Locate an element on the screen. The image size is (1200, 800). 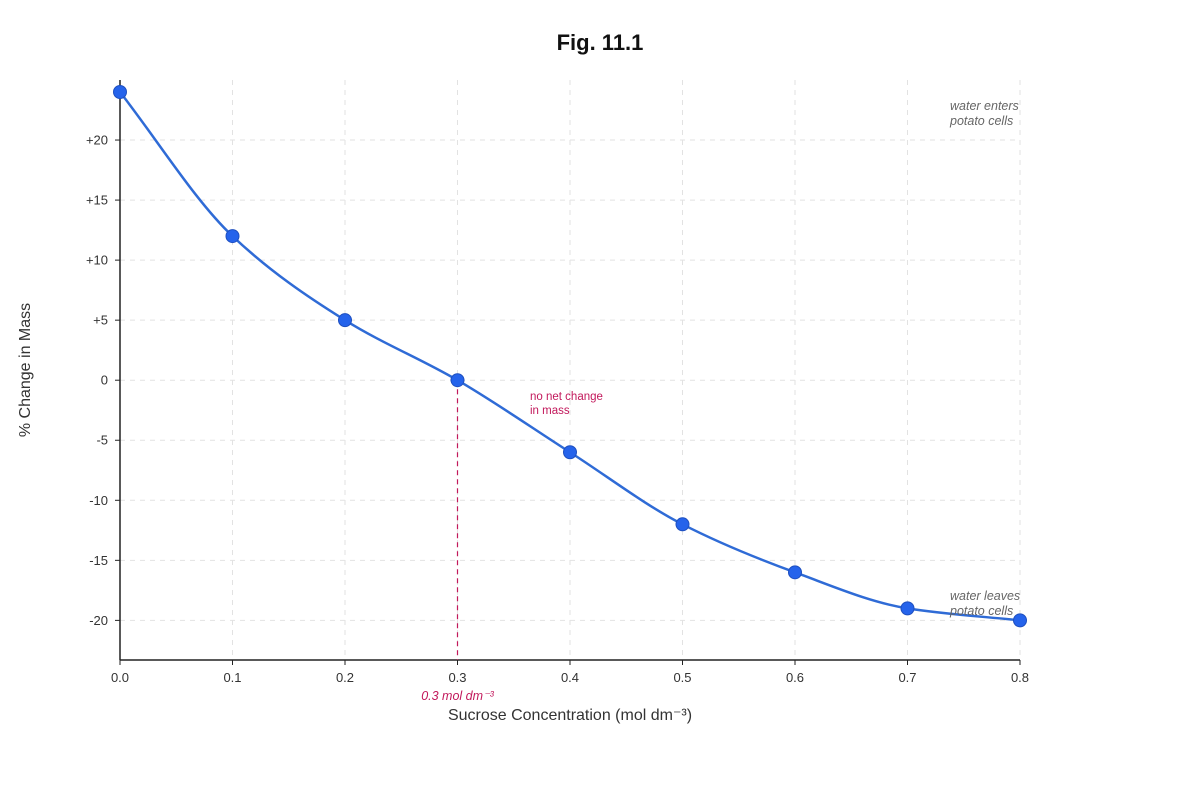
y-tick-label: -10 is located at coordinates (98, 500).